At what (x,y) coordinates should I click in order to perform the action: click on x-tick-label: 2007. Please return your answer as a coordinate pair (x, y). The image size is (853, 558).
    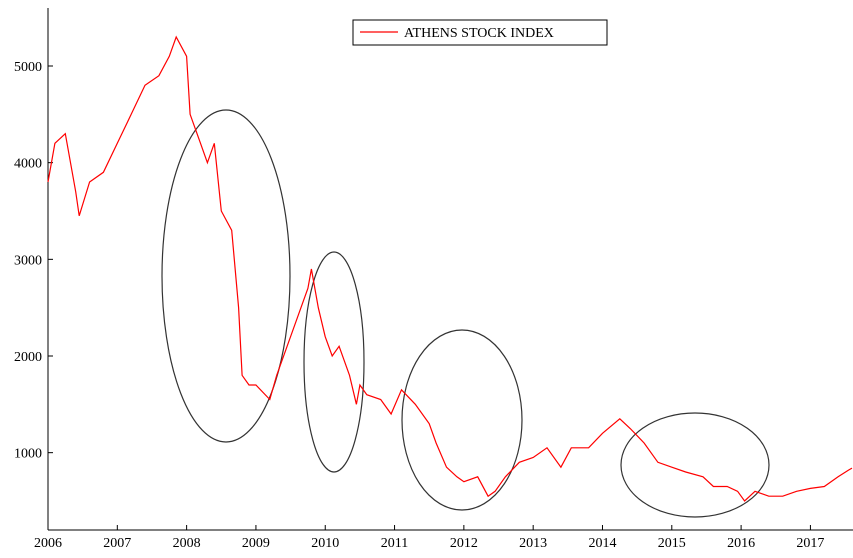
    Looking at the image, I should click on (117, 543).